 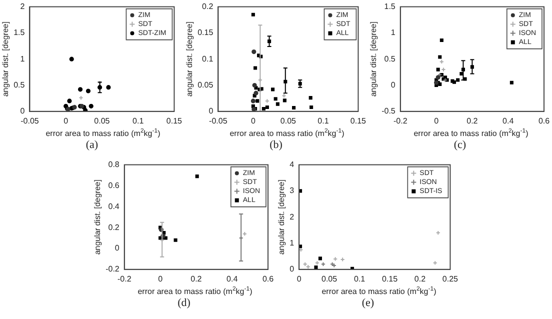 What do you see at coordinates (450, 279) in the screenshot?
I see `x-tick-label: 0.25` at bounding box center [450, 279].